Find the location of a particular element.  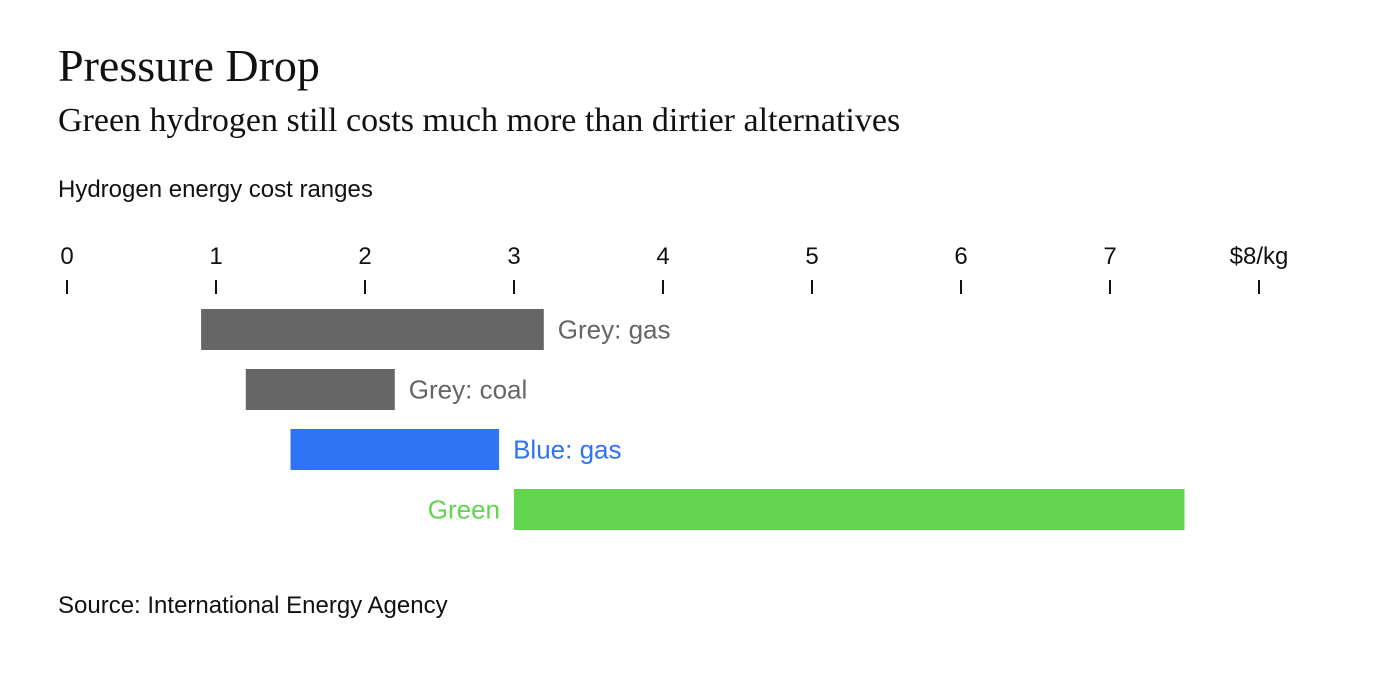

axis-tick-label: $8/kg is located at coordinates (1259, 256).